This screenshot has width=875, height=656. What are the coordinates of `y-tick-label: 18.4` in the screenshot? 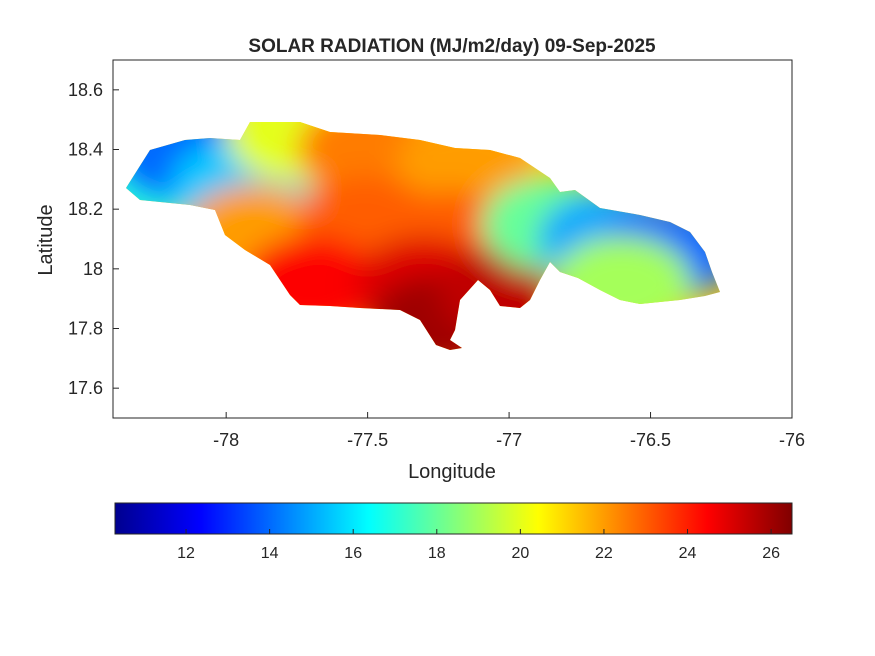 It's located at (85, 150).